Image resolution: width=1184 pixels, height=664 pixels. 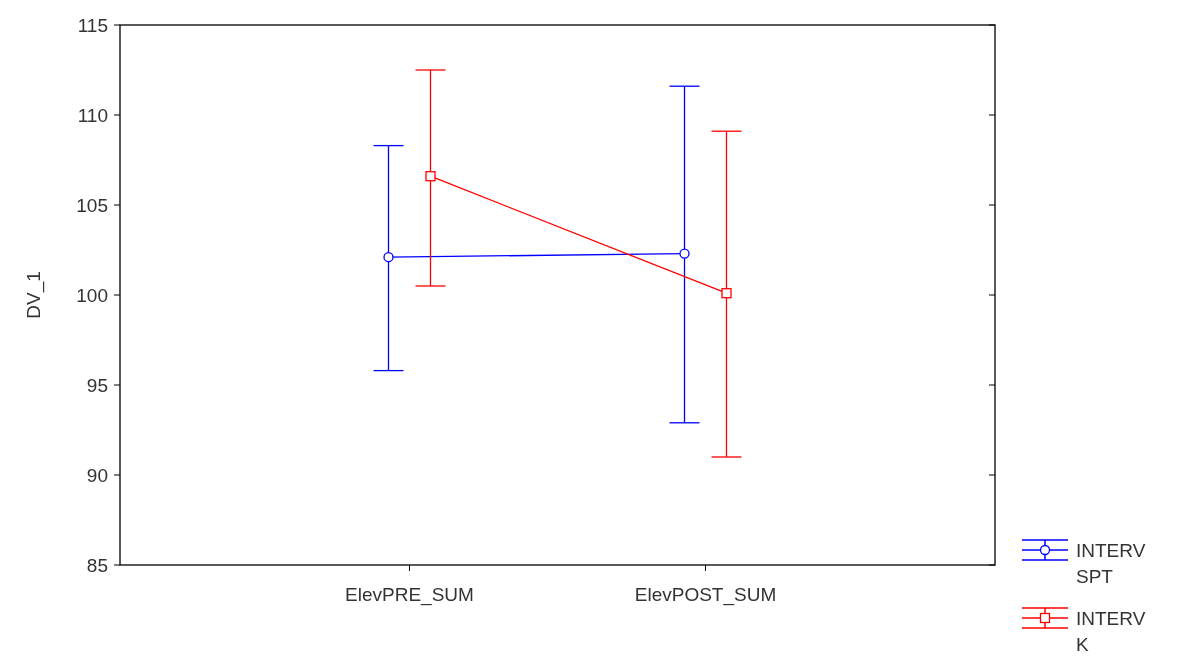 I want to click on y-tick-label: 95, so click(x=97, y=385).